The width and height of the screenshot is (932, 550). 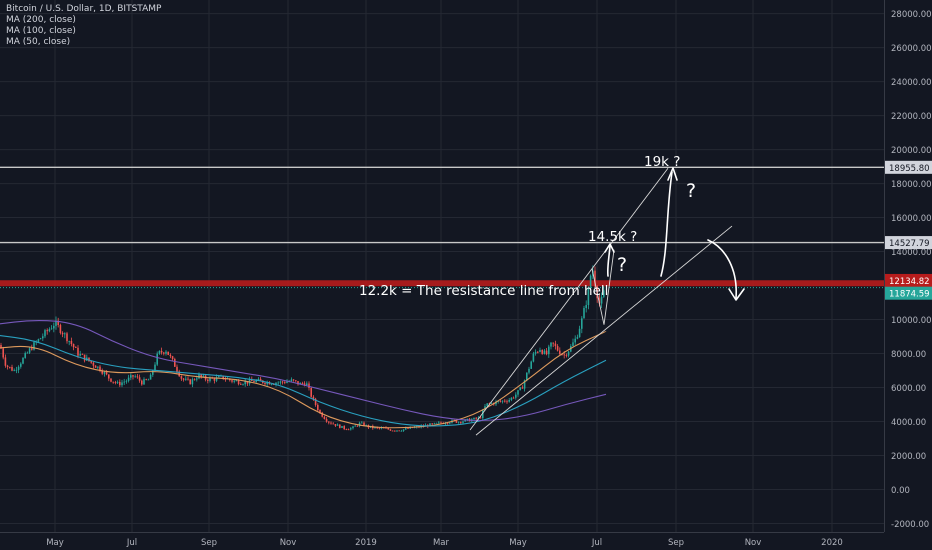 I want to click on target-19k-annotation: 19k ?, so click(x=662, y=162).